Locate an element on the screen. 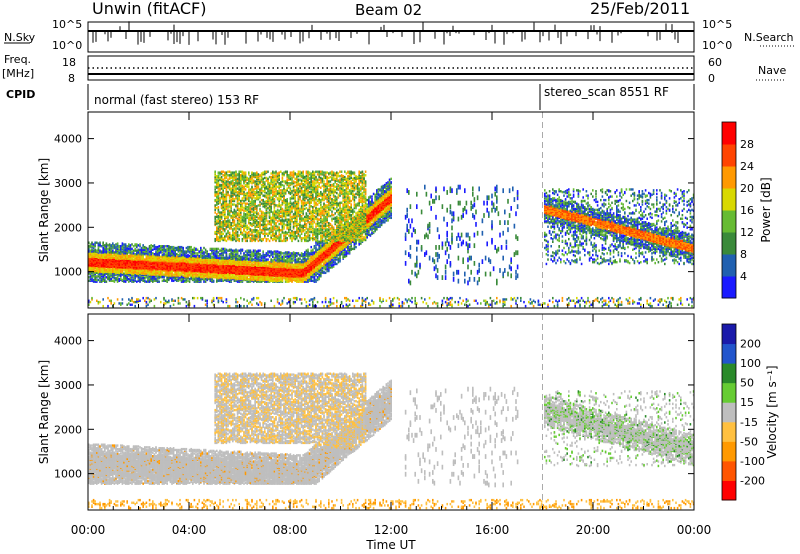 Image resolution: width=800 pixels, height=554 pixels. x-tick-label: 16:00 is located at coordinates (492, 530).